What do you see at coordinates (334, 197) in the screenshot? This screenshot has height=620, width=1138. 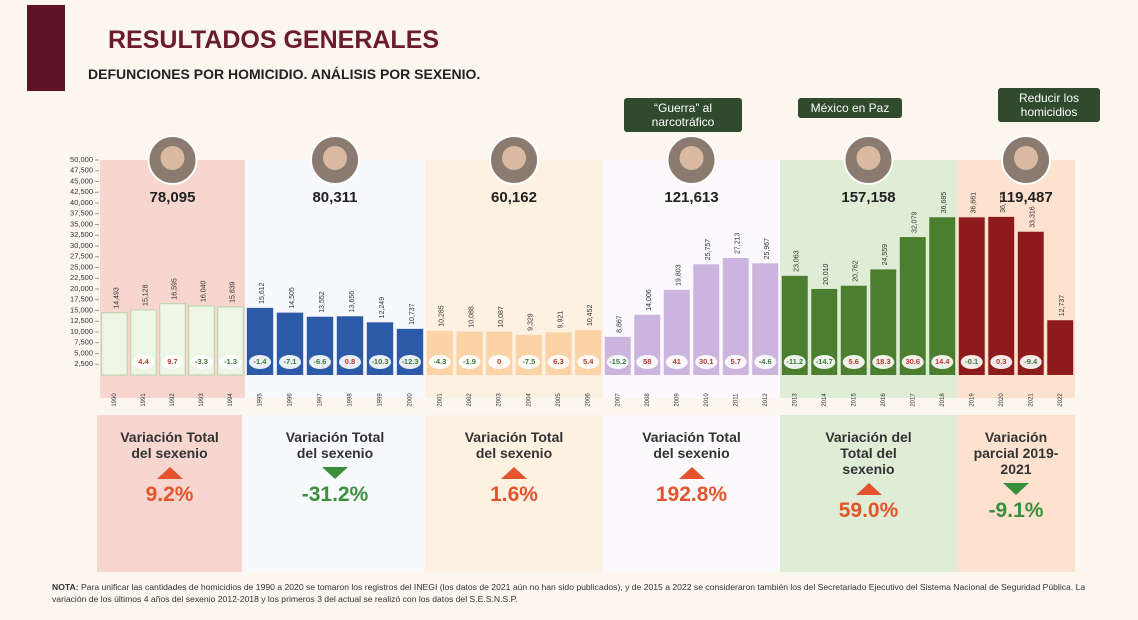 I see `sexenio-total: 80,311` at bounding box center [334, 197].